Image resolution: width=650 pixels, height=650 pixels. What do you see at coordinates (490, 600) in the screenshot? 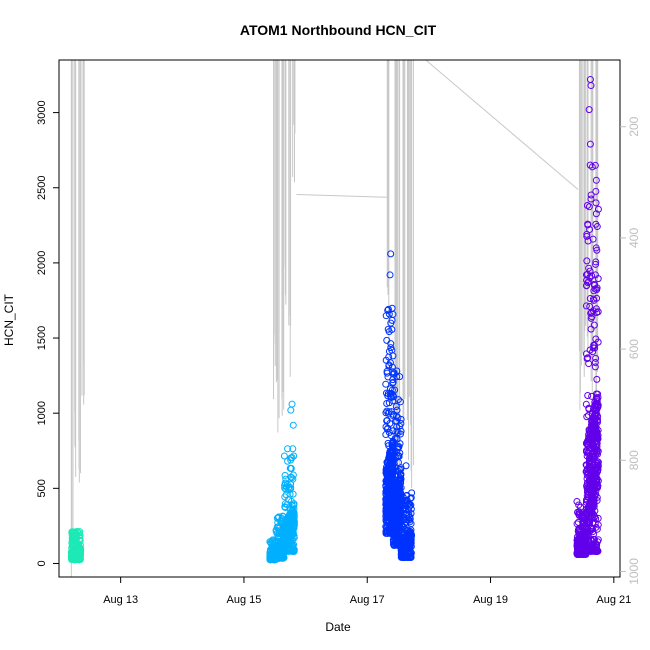
I see `x-tick-label: Aug 19` at bounding box center [490, 600].